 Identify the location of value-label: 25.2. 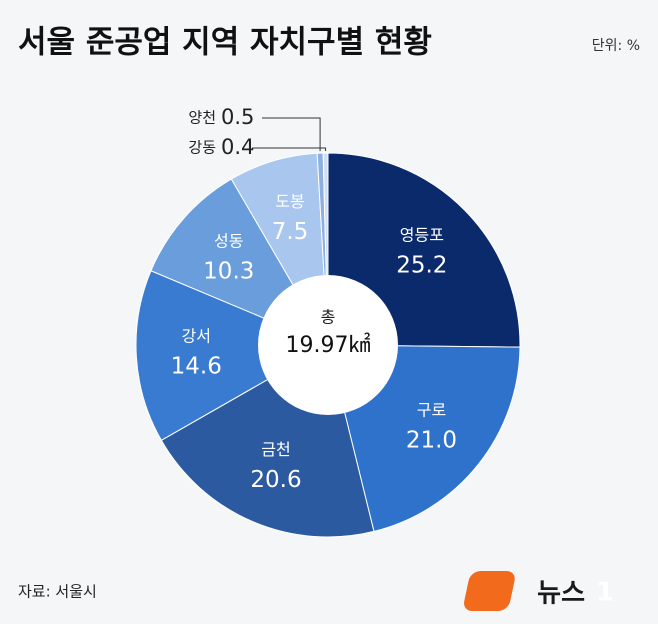
(421, 266).